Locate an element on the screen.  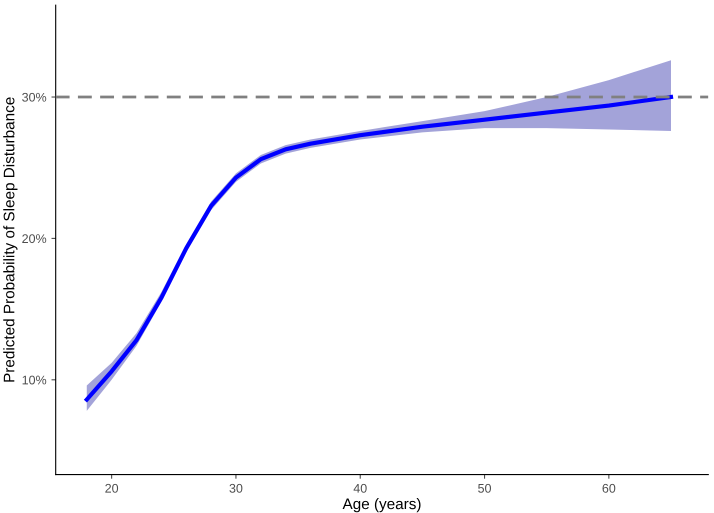
x-axis-title: Age (years) is located at coordinates (381, 505).